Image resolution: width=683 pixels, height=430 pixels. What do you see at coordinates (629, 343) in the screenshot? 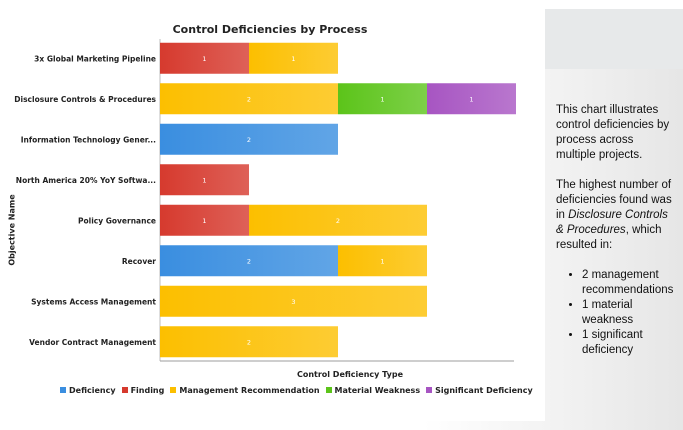
I see `description-bullet: 1 significant deficiency` at bounding box center [629, 343].